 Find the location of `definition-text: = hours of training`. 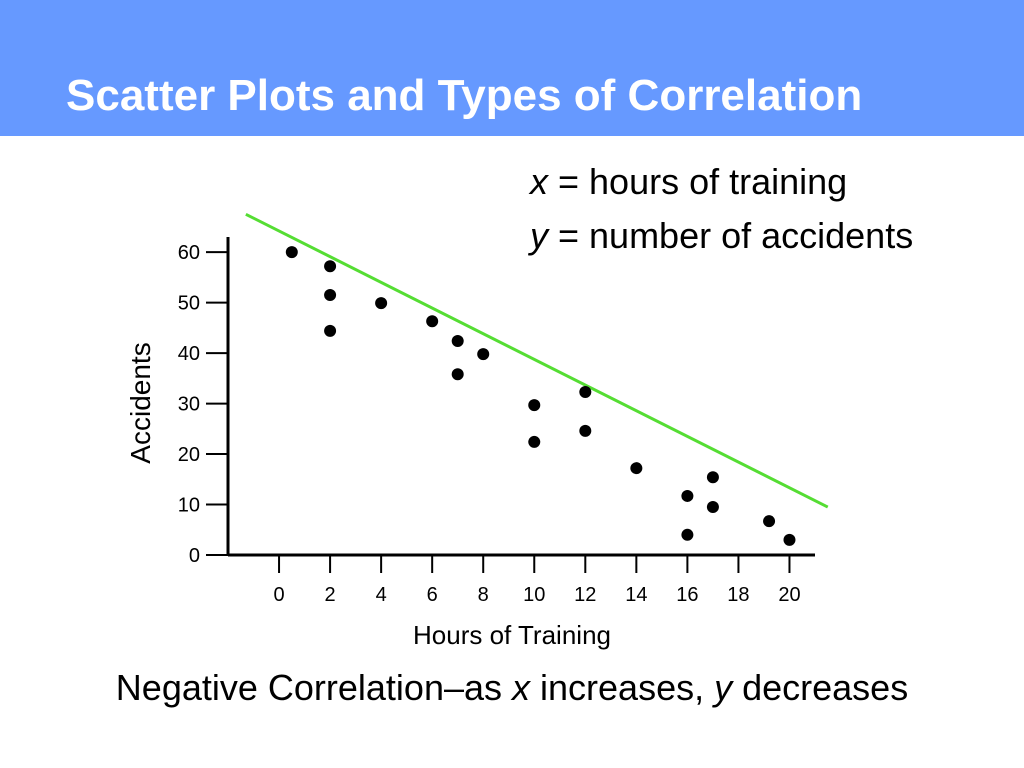

definition-text: = hours of training is located at coordinates (697, 181).